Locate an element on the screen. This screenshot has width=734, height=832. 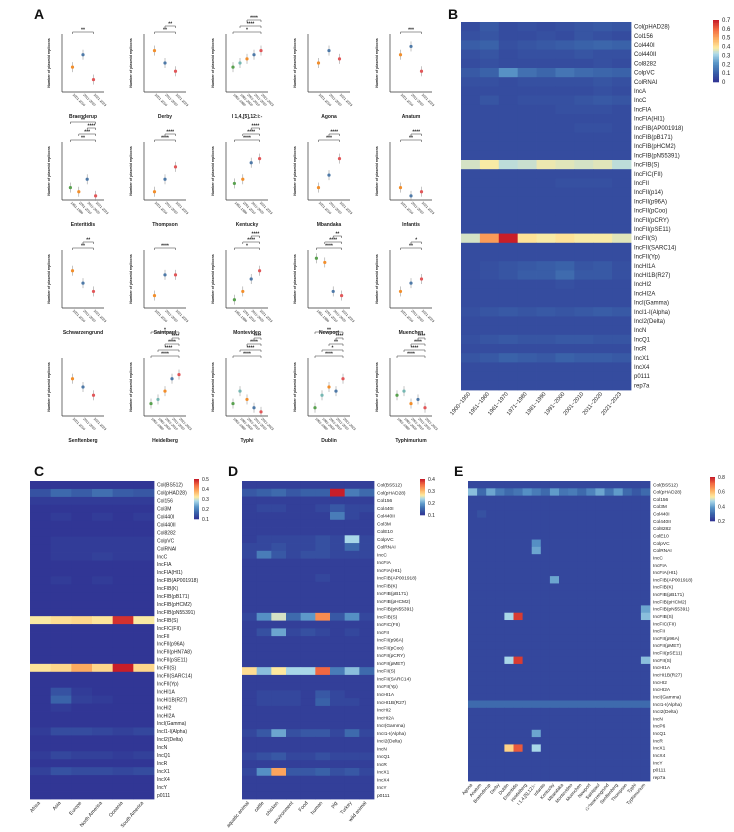
row-label: IncHI1B(R27) is located at coordinates (667, 676).